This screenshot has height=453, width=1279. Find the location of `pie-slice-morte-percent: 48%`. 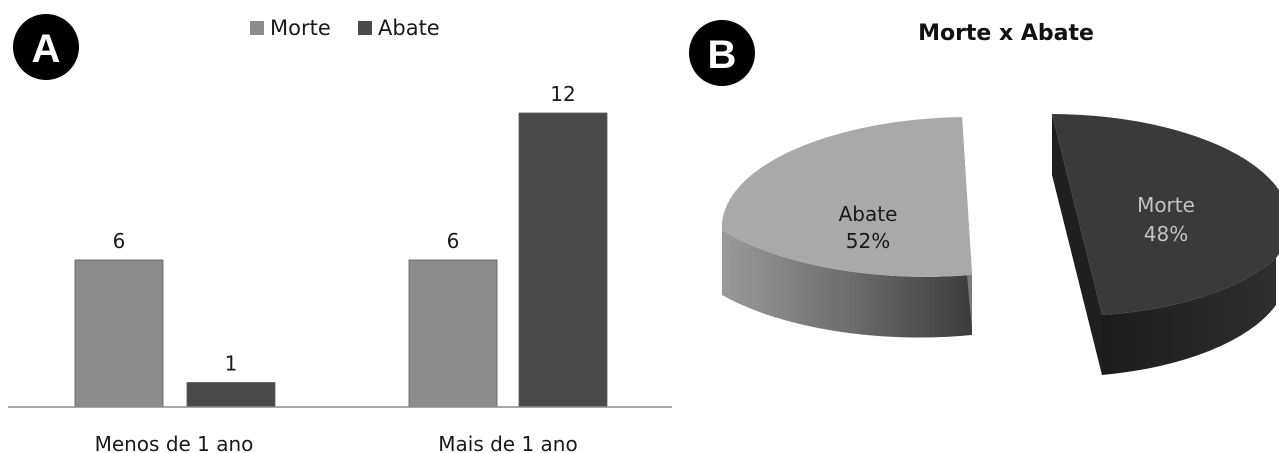

pie-slice-morte-percent: 48% is located at coordinates (1166, 234).